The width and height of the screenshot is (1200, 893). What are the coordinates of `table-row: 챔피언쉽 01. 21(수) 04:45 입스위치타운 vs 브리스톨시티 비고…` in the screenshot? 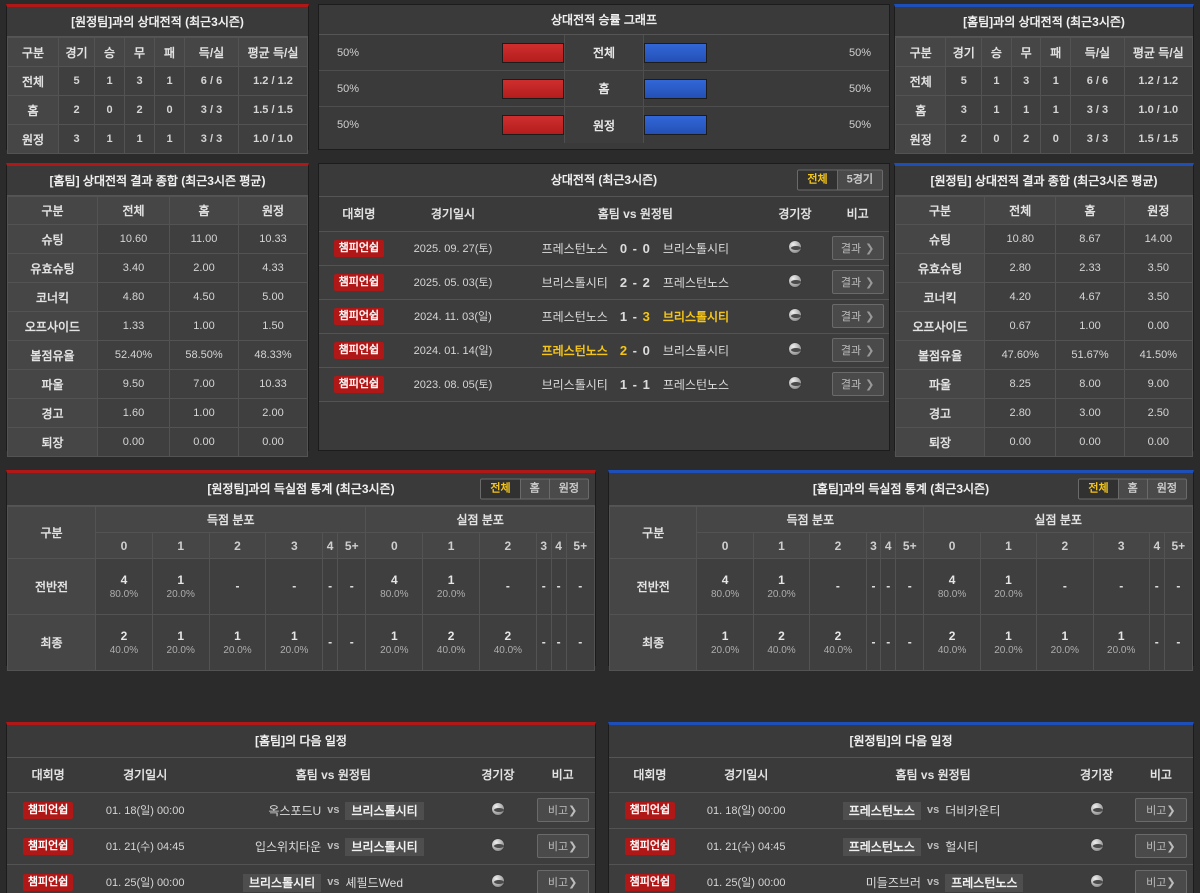 It's located at (301, 846).